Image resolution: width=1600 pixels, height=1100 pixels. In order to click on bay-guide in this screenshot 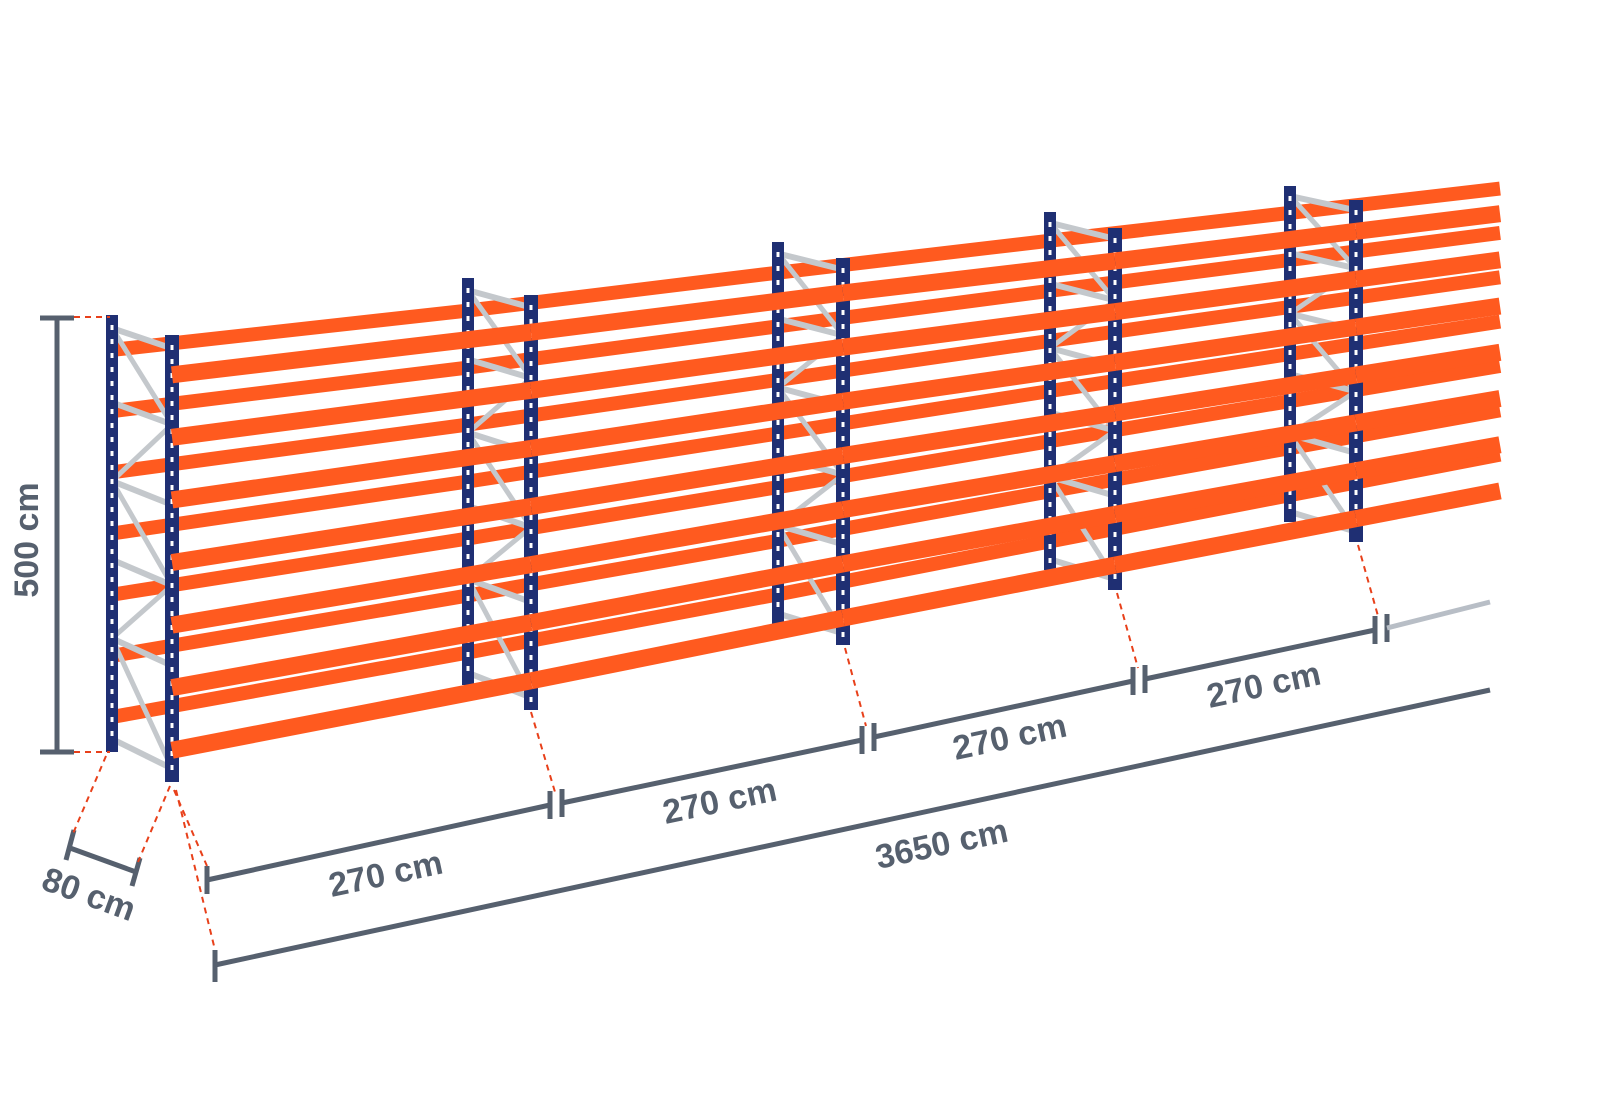, I will do `click(1127, 630)`.